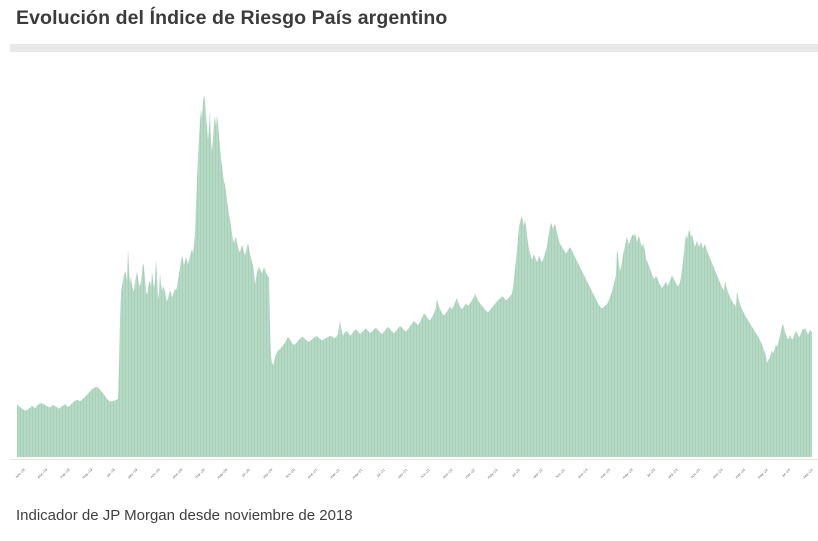  Describe the element at coordinates (560, 473) in the screenshot. I see `x-axis-tick-label: nov.-22` at that location.